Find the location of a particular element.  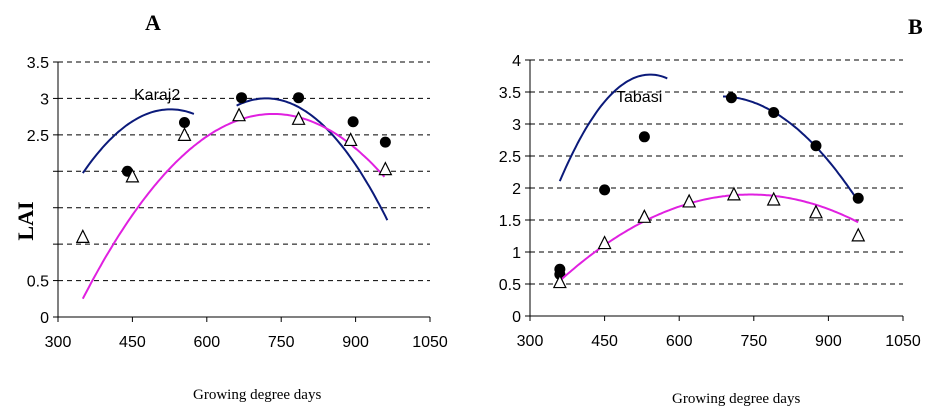

chart-a-y-tick-label: 3 is located at coordinates (44, 99).